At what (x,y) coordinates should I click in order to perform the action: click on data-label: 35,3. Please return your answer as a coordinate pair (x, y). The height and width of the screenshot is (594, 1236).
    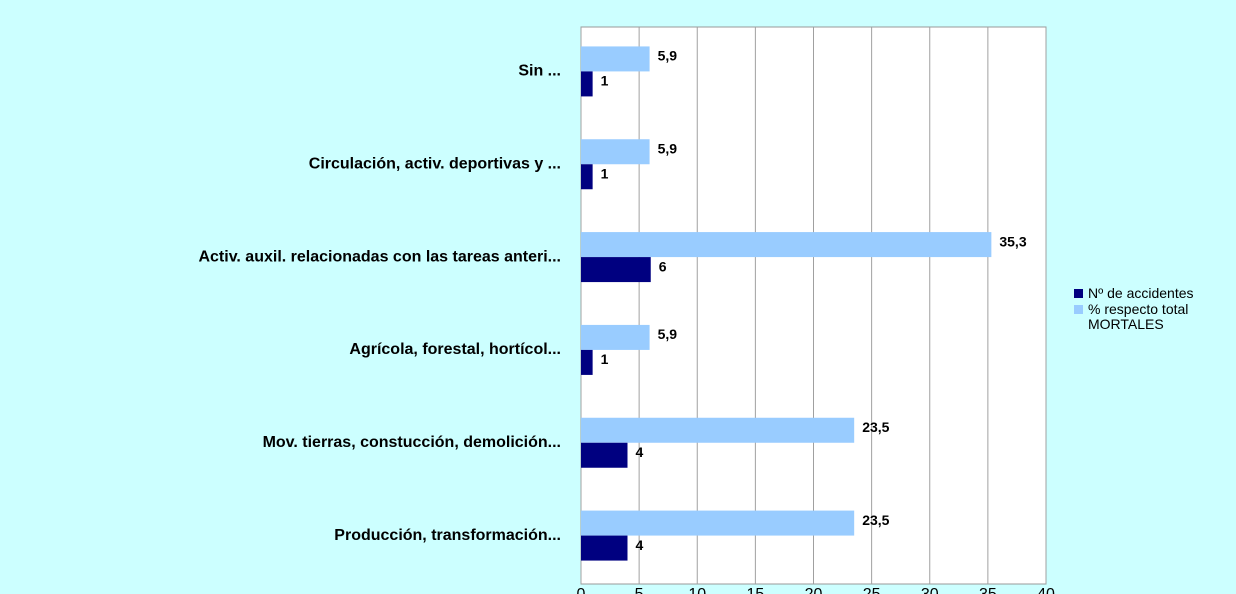
    Looking at the image, I should click on (1012, 241).